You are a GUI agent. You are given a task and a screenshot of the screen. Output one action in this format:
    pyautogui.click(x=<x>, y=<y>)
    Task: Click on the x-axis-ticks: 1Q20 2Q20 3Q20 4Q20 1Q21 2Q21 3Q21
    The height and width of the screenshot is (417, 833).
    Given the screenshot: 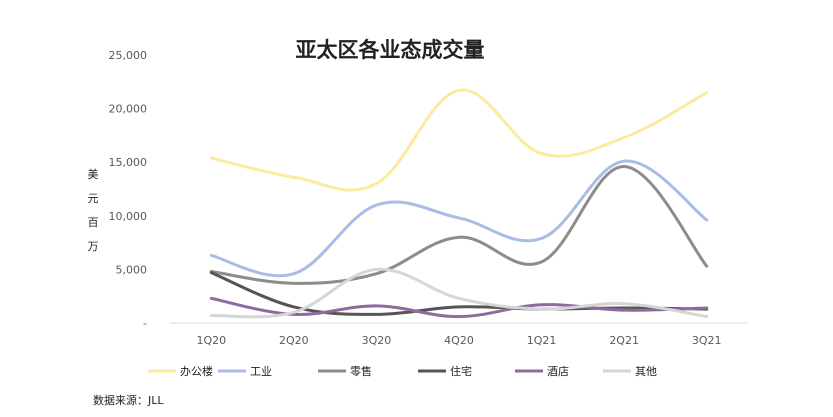 What is the action you would take?
    pyautogui.click(x=458, y=340)
    